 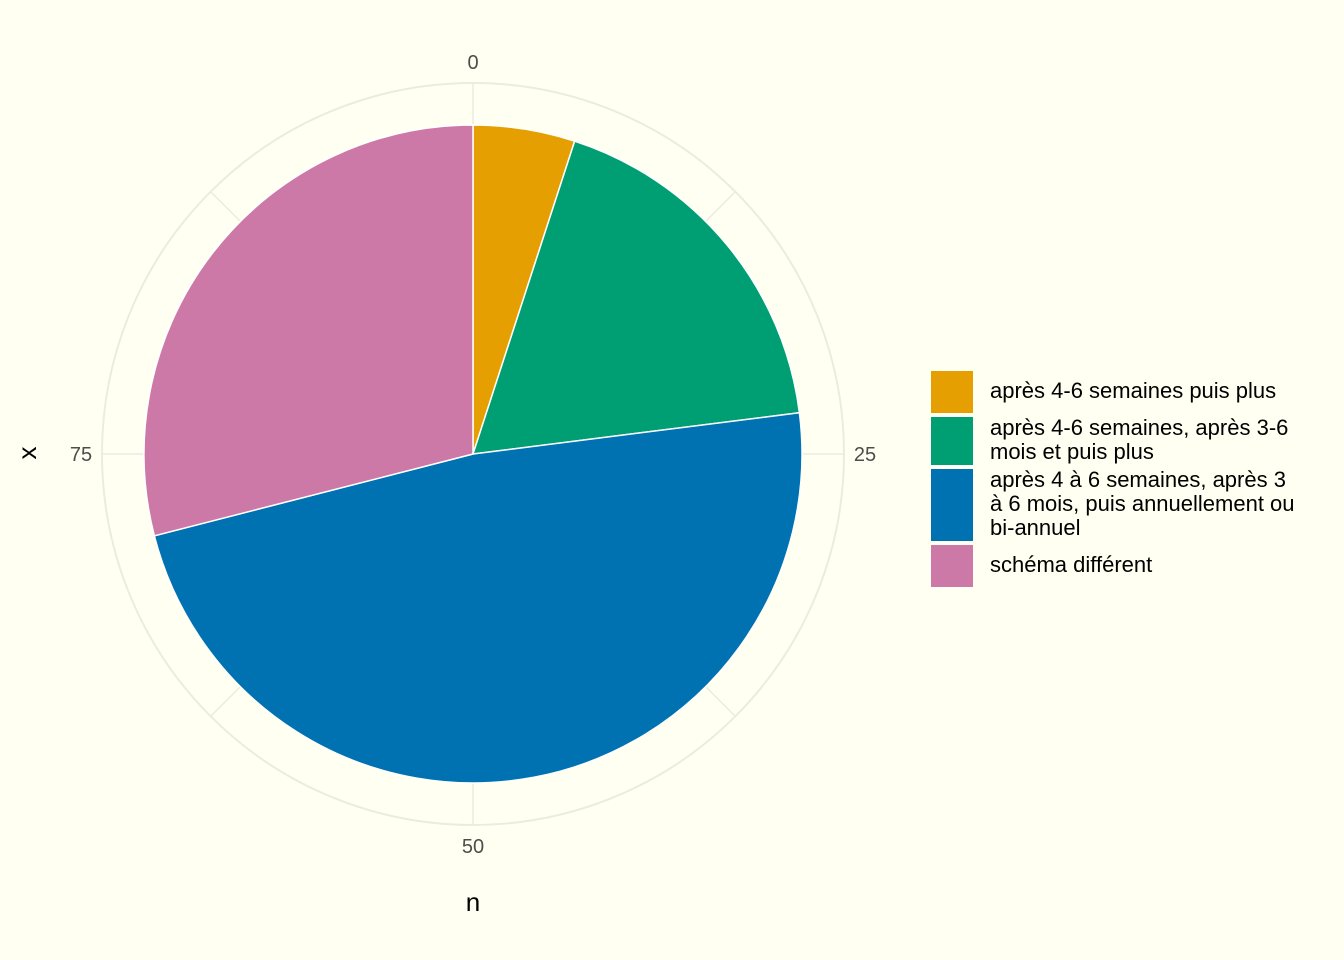 I want to click on legend-label: schéma différent, so click(x=1071, y=564).